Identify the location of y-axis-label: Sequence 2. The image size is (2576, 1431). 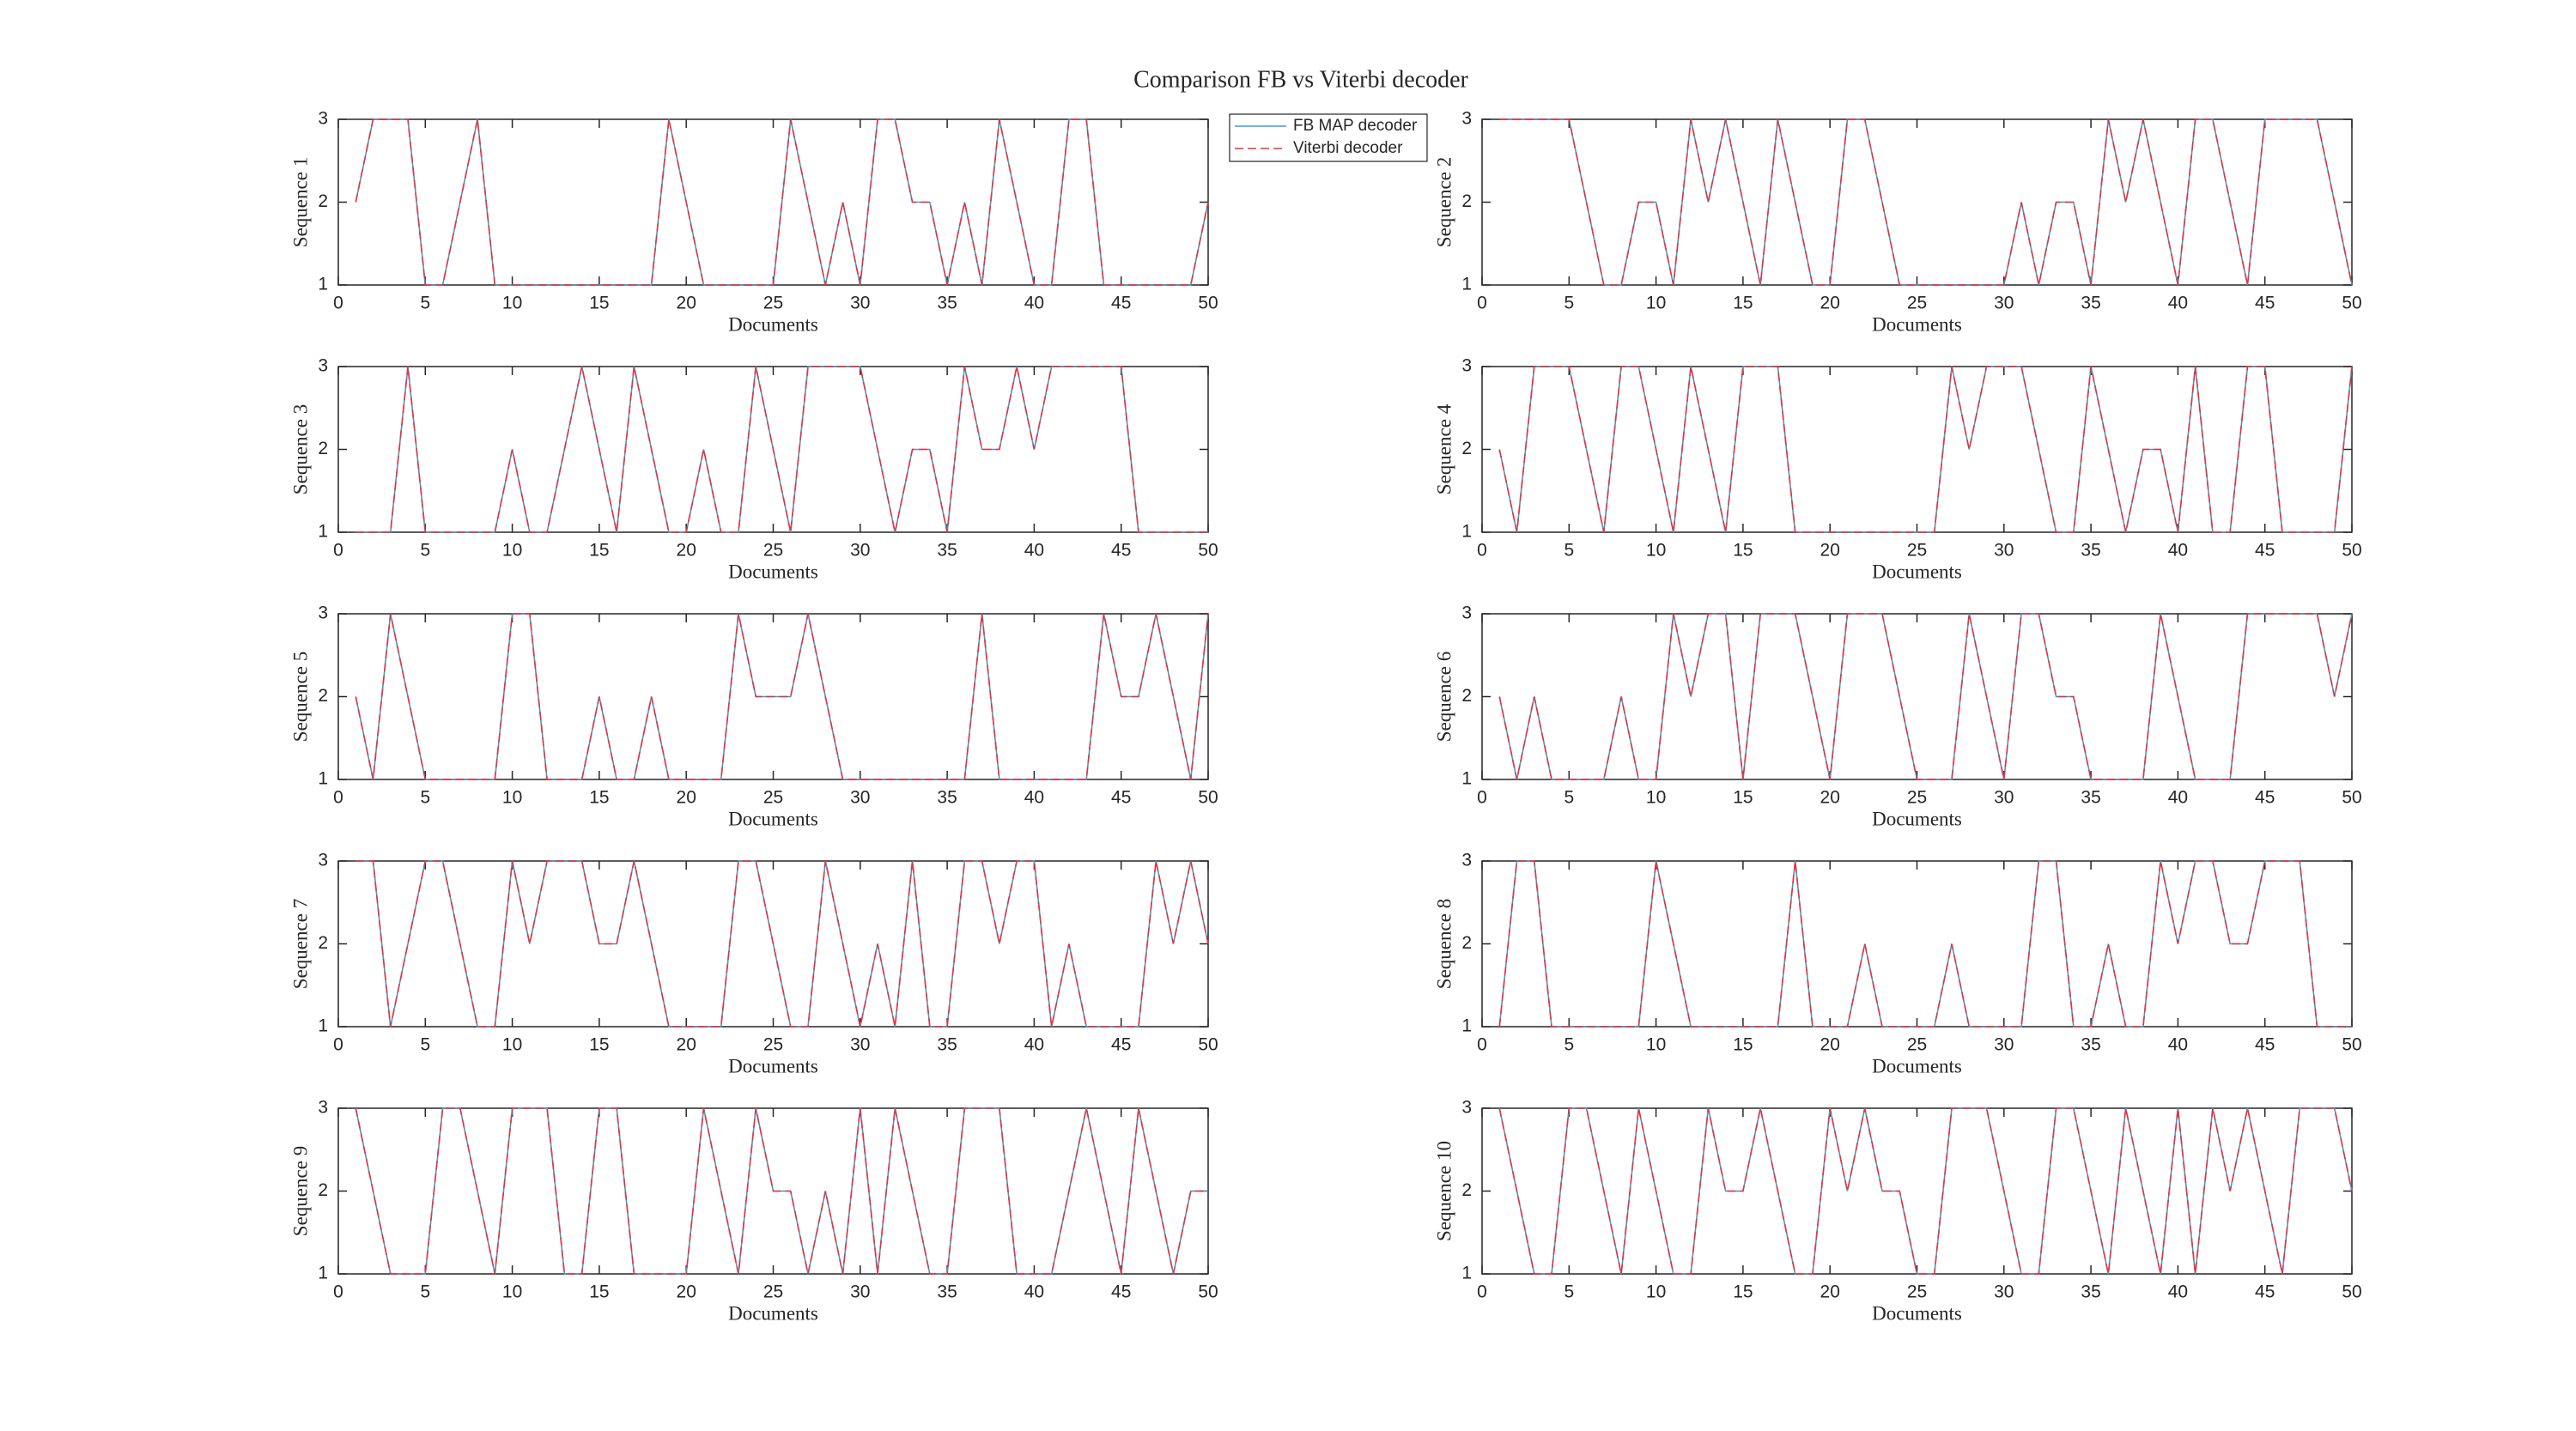
(1444, 202).